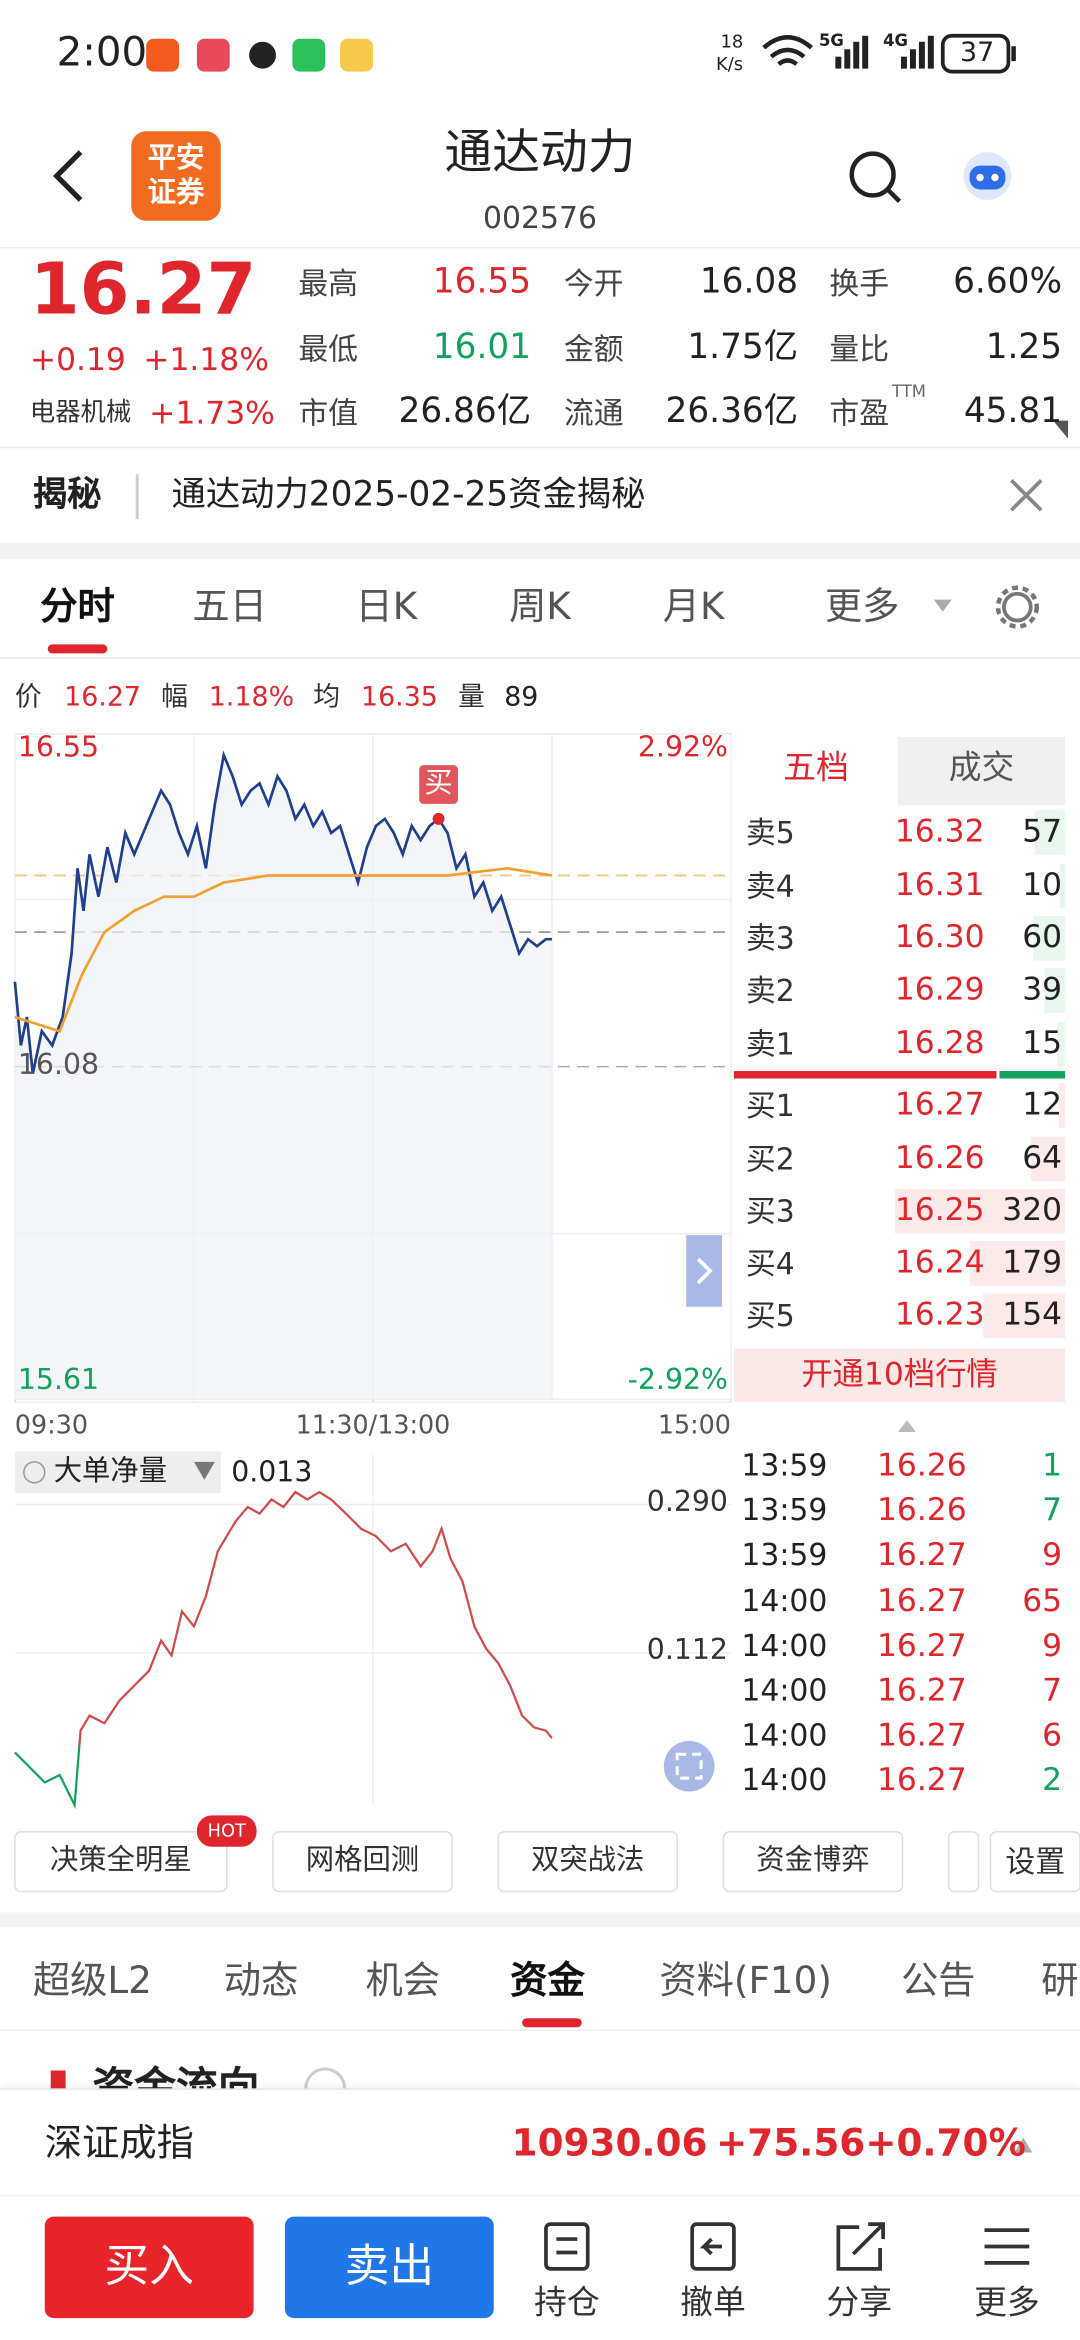 The height and width of the screenshot is (2340, 1080). I want to click on section-tab: 超级L2, so click(92, 1980).